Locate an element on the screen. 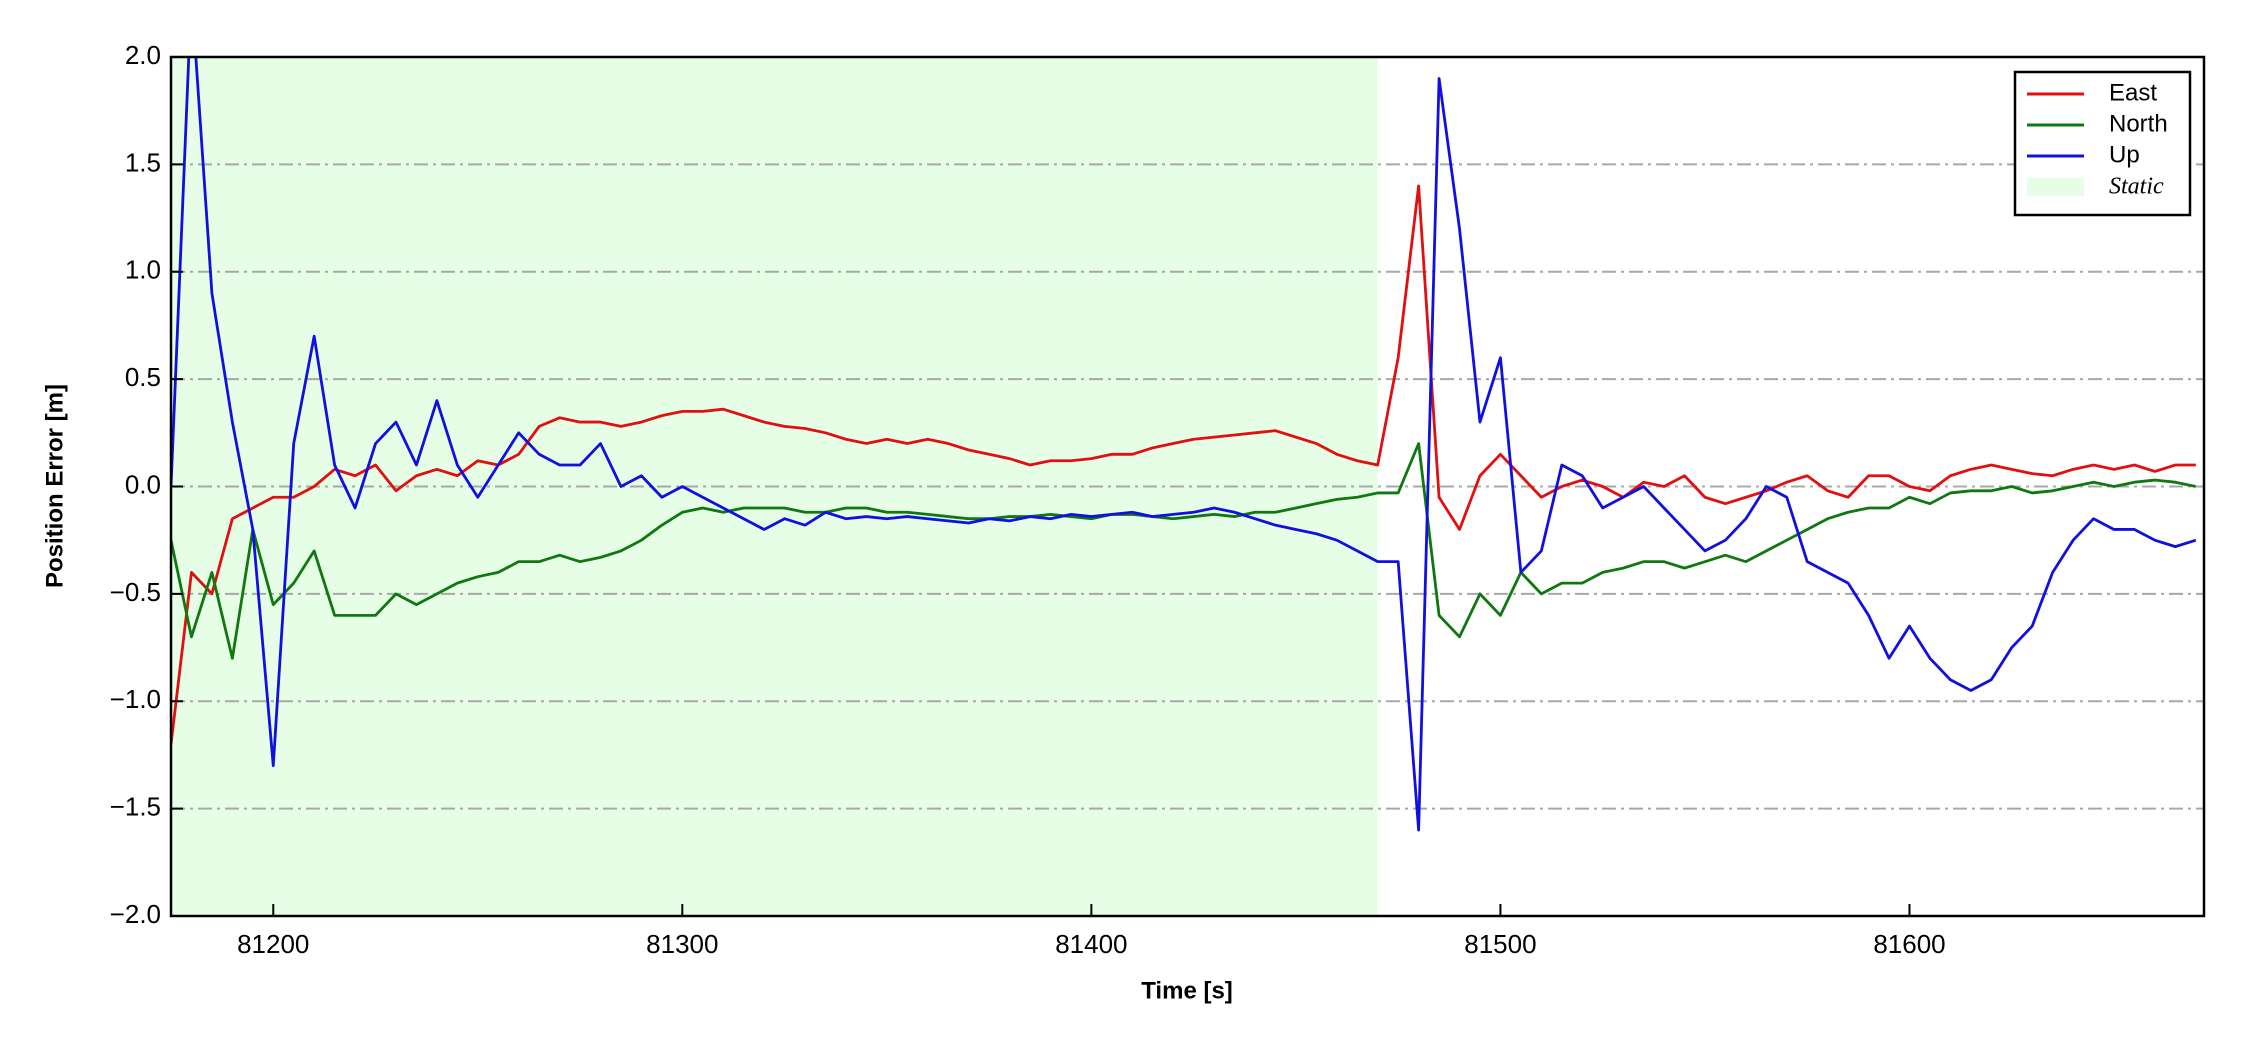  y-tick-label: −0.5 is located at coordinates (135, 592).